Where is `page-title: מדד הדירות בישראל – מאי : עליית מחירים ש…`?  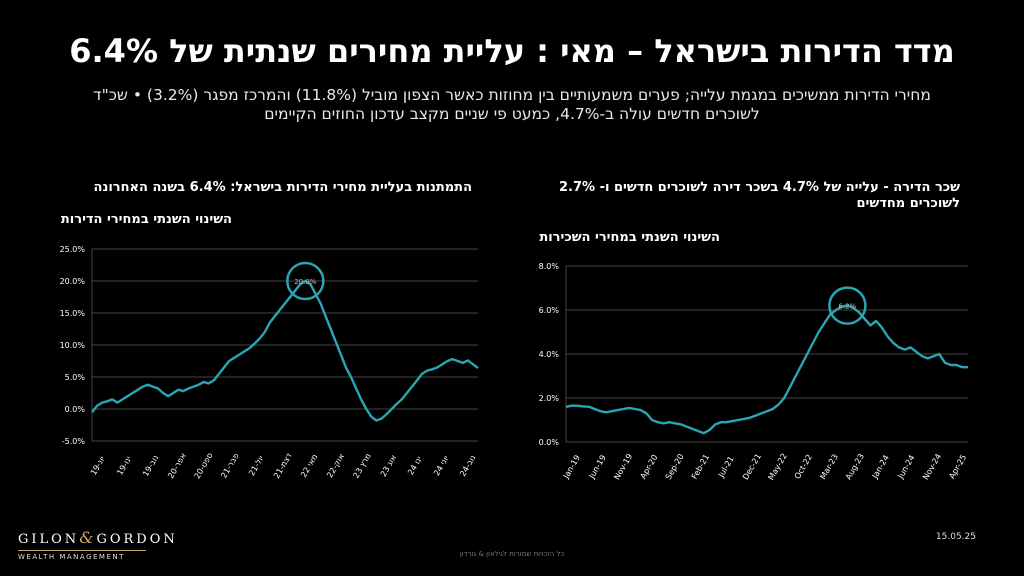 page-title: מדד הדירות בישראל – מאי : עליית מחירים ש… is located at coordinates (512, 51).